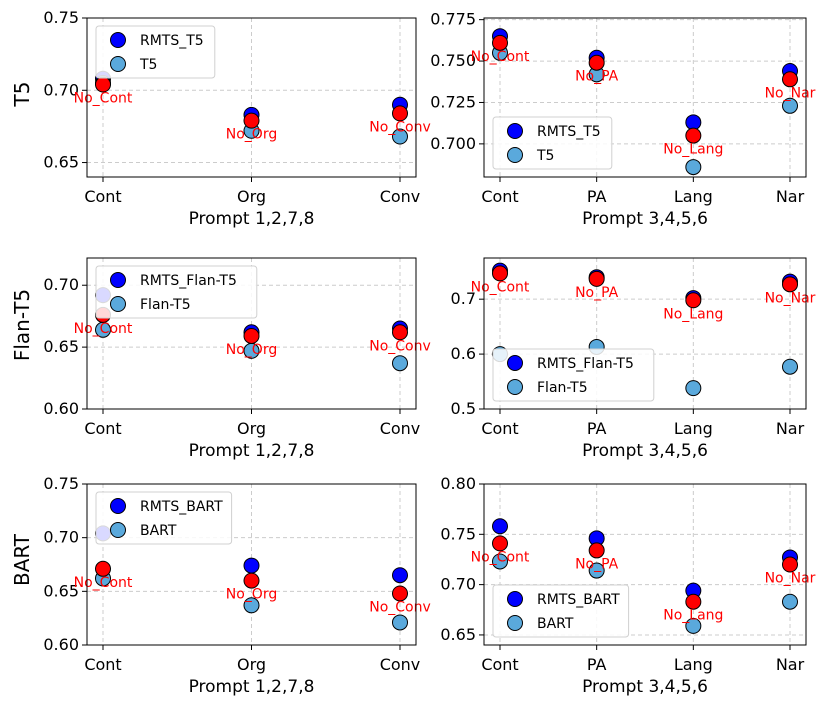  I want to click on y-tick-label: 0.60, so click(61, 408).